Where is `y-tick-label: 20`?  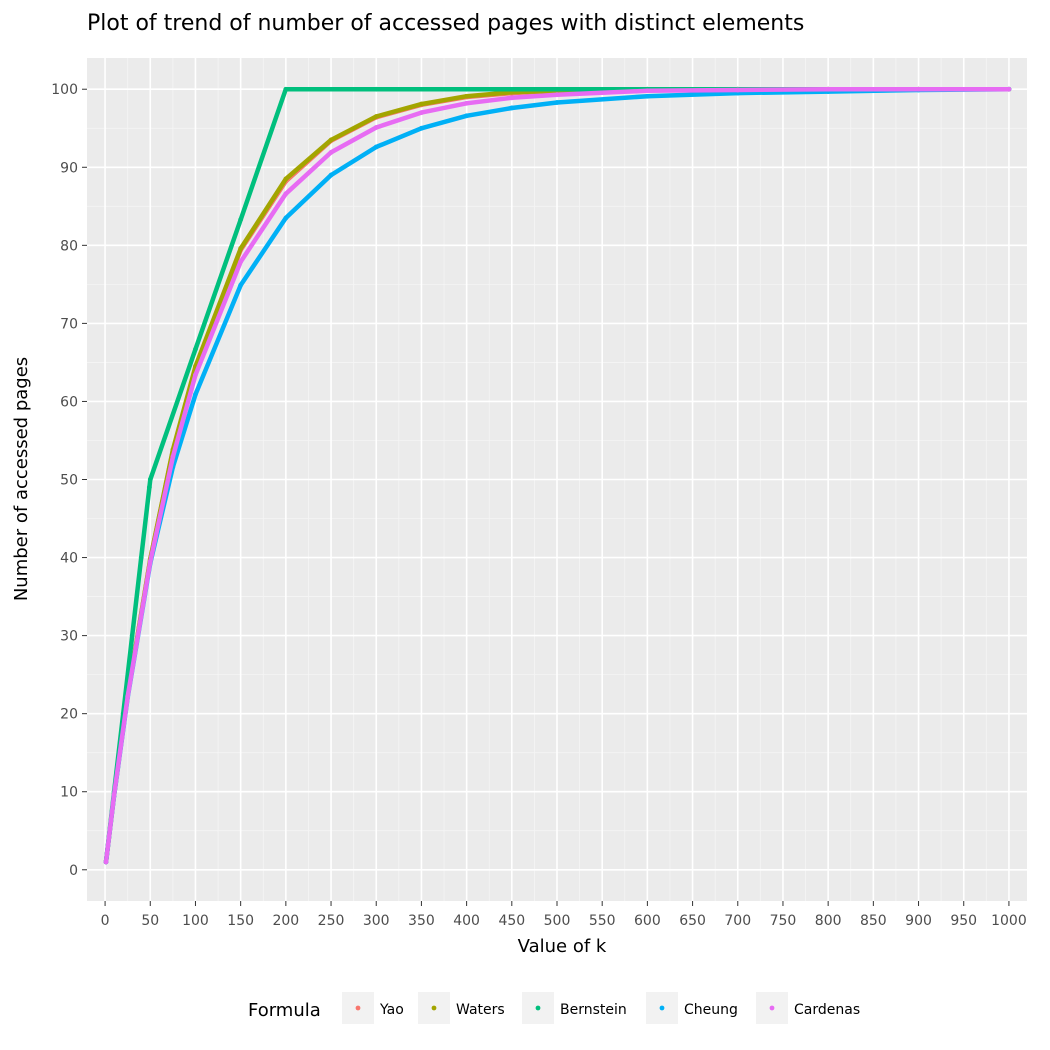
y-tick-label: 20 is located at coordinates (69, 715).